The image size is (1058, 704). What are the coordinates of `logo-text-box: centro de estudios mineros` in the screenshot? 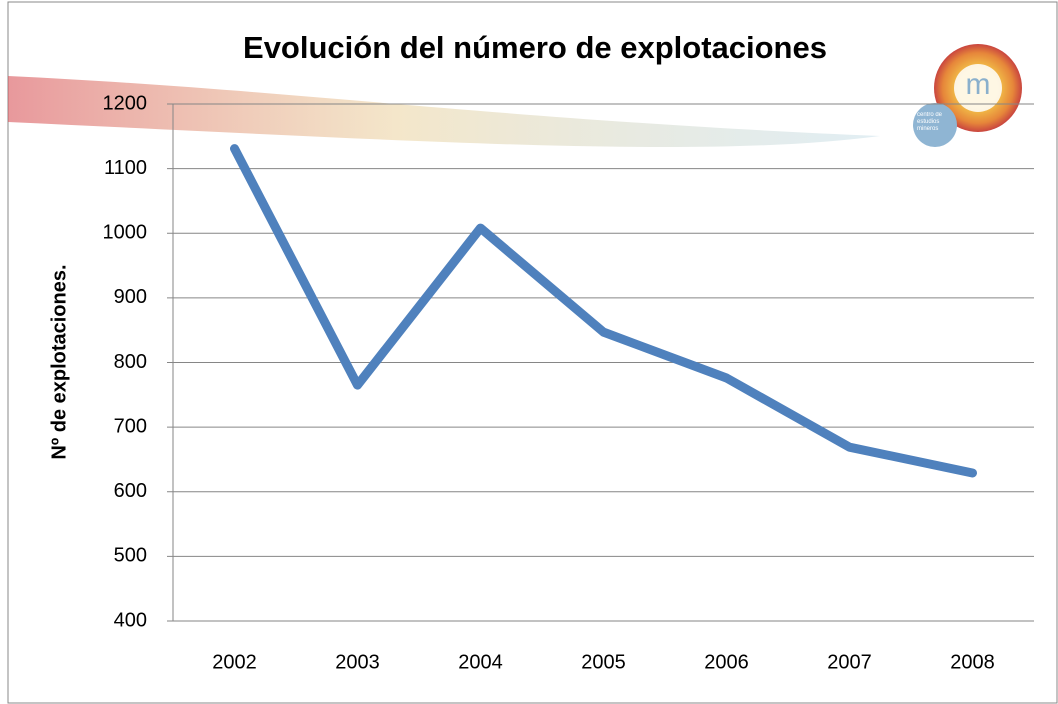 It's located at (930, 122).